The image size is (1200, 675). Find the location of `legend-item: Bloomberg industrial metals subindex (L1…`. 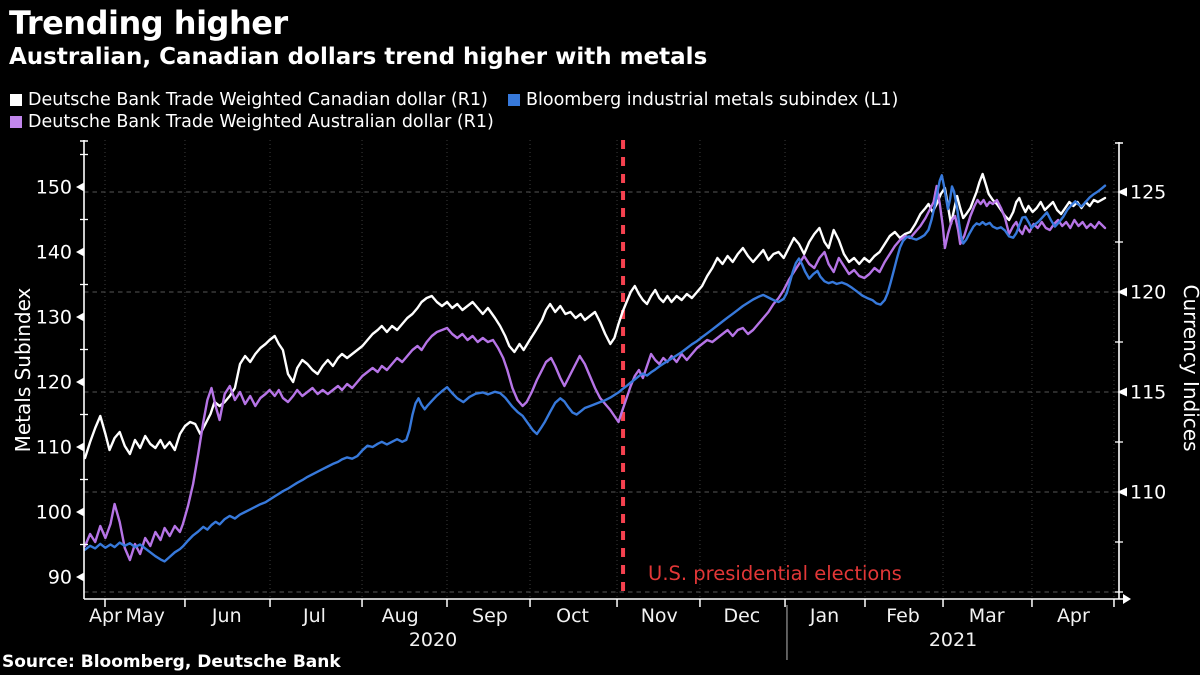

legend-item: Bloomberg industrial metals subindex (L1… is located at coordinates (703, 100).